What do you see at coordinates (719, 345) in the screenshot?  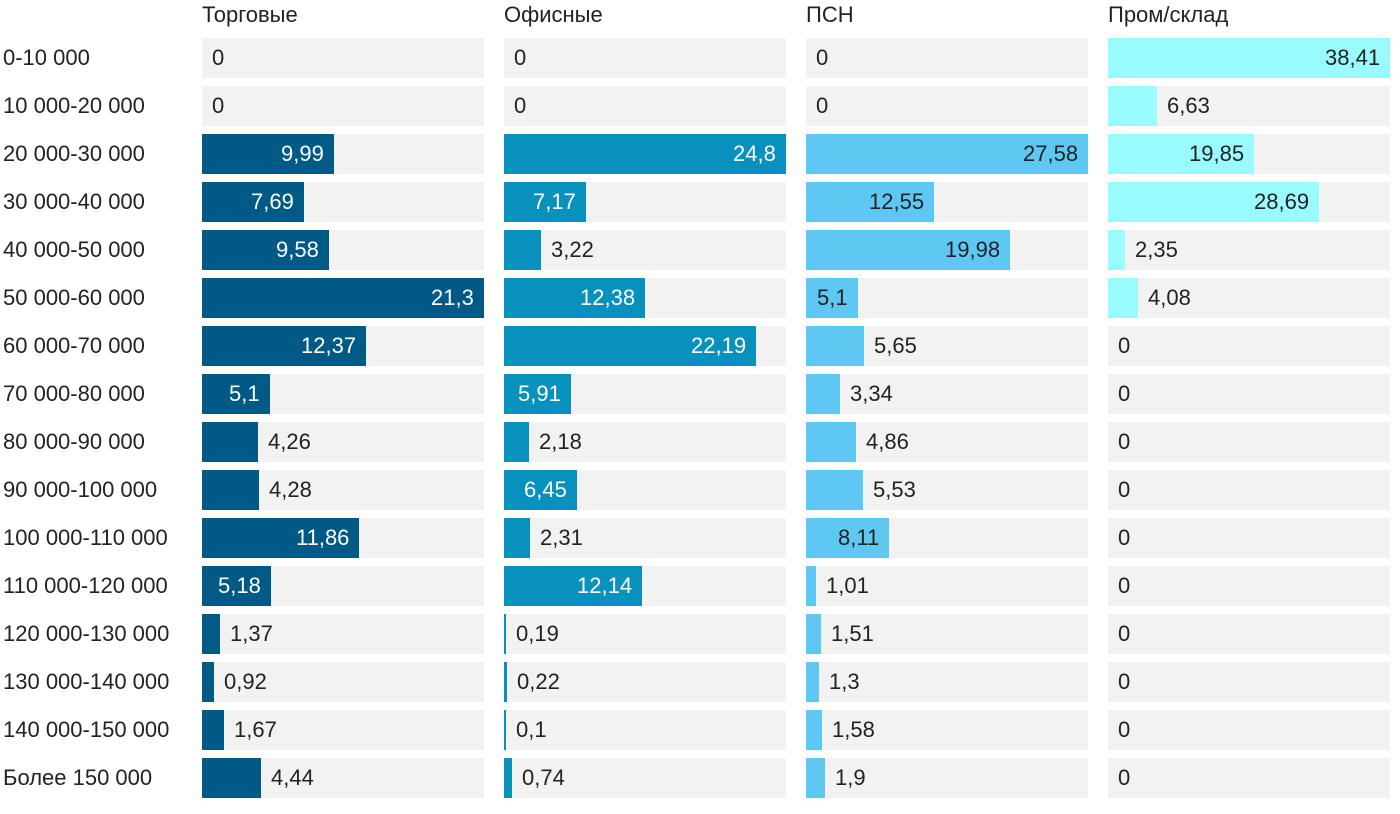 I see `data-label: 22,19` at bounding box center [719, 345].